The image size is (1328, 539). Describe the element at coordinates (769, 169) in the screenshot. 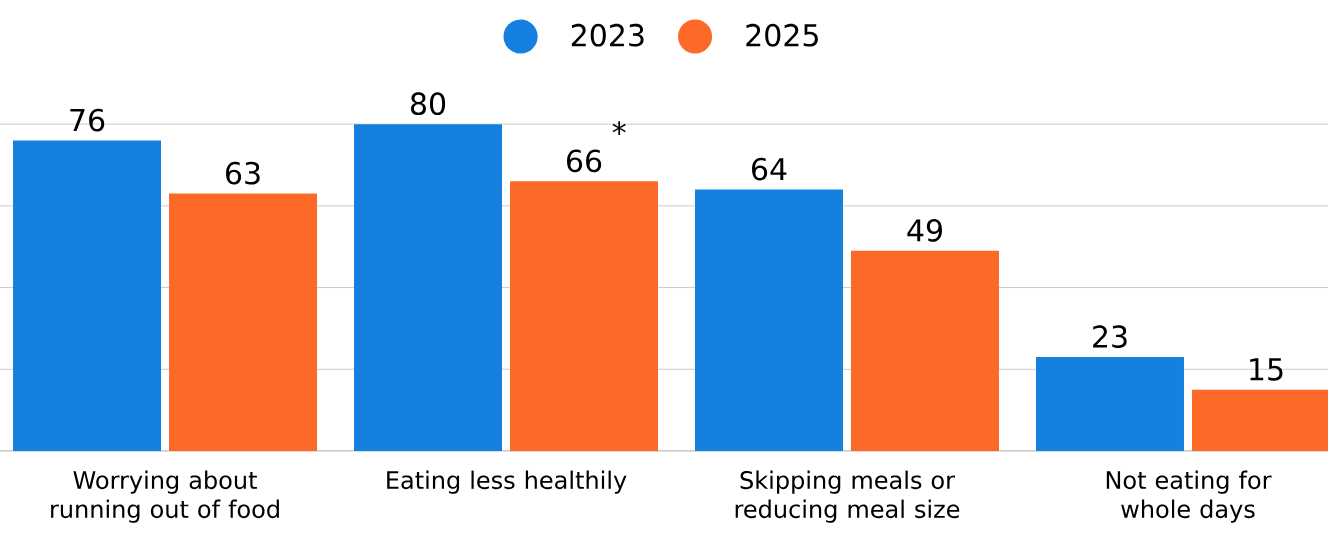

I see `data-label: 64` at that location.